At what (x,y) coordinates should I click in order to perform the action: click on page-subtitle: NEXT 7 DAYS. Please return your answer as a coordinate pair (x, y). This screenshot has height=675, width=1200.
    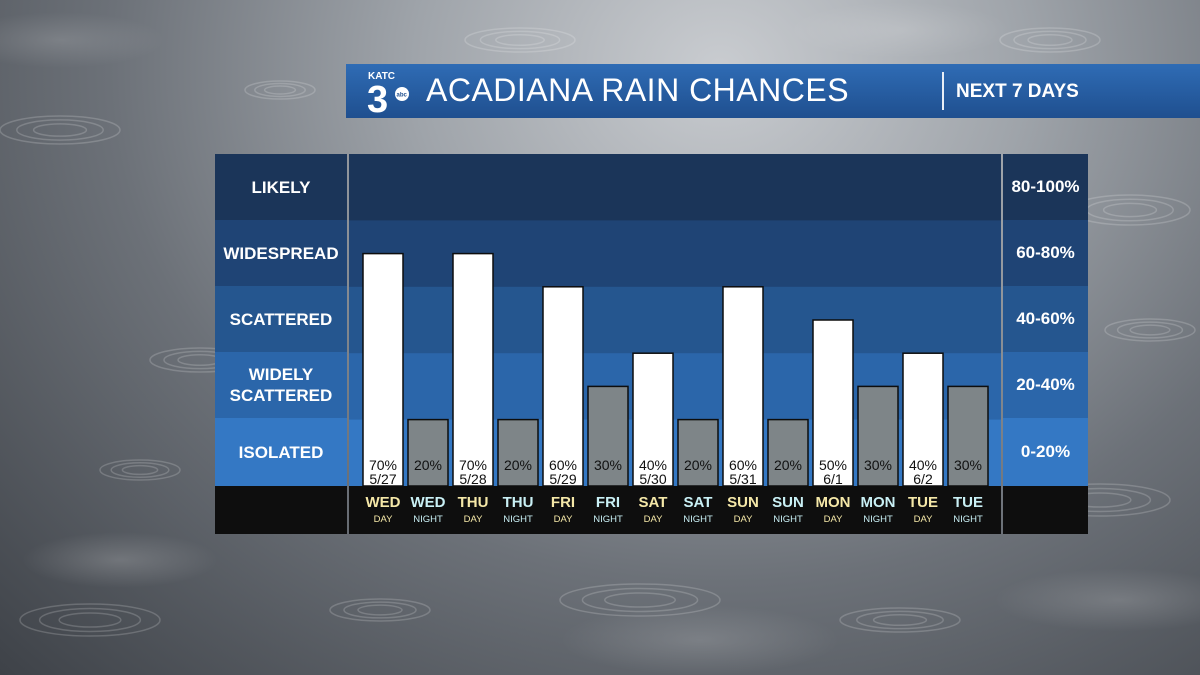
    Looking at the image, I should click on (1017, 91).